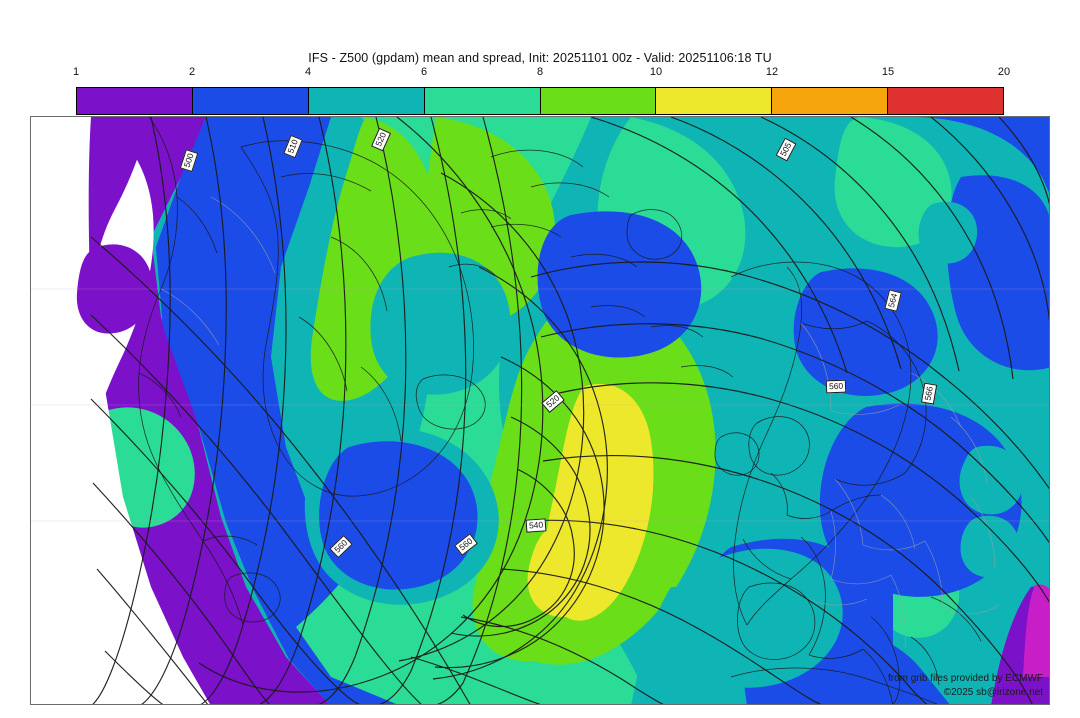 Image resolution: width=1080 pixels, height=718 pixels. What do you see at coordinates (308, 72) in the screenshot?
I see `colorbar-tick: 4` at bounding box center [308, 72].